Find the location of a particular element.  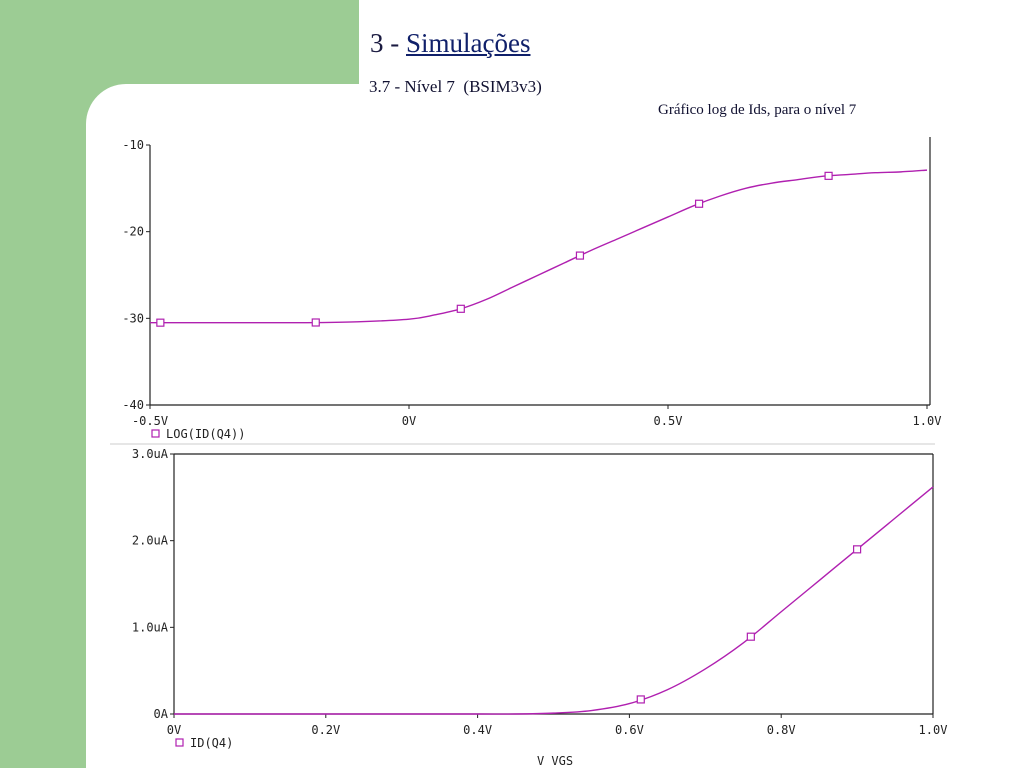

chart1-x-tick-label: 1.0V is located at coordinates (927, 421).